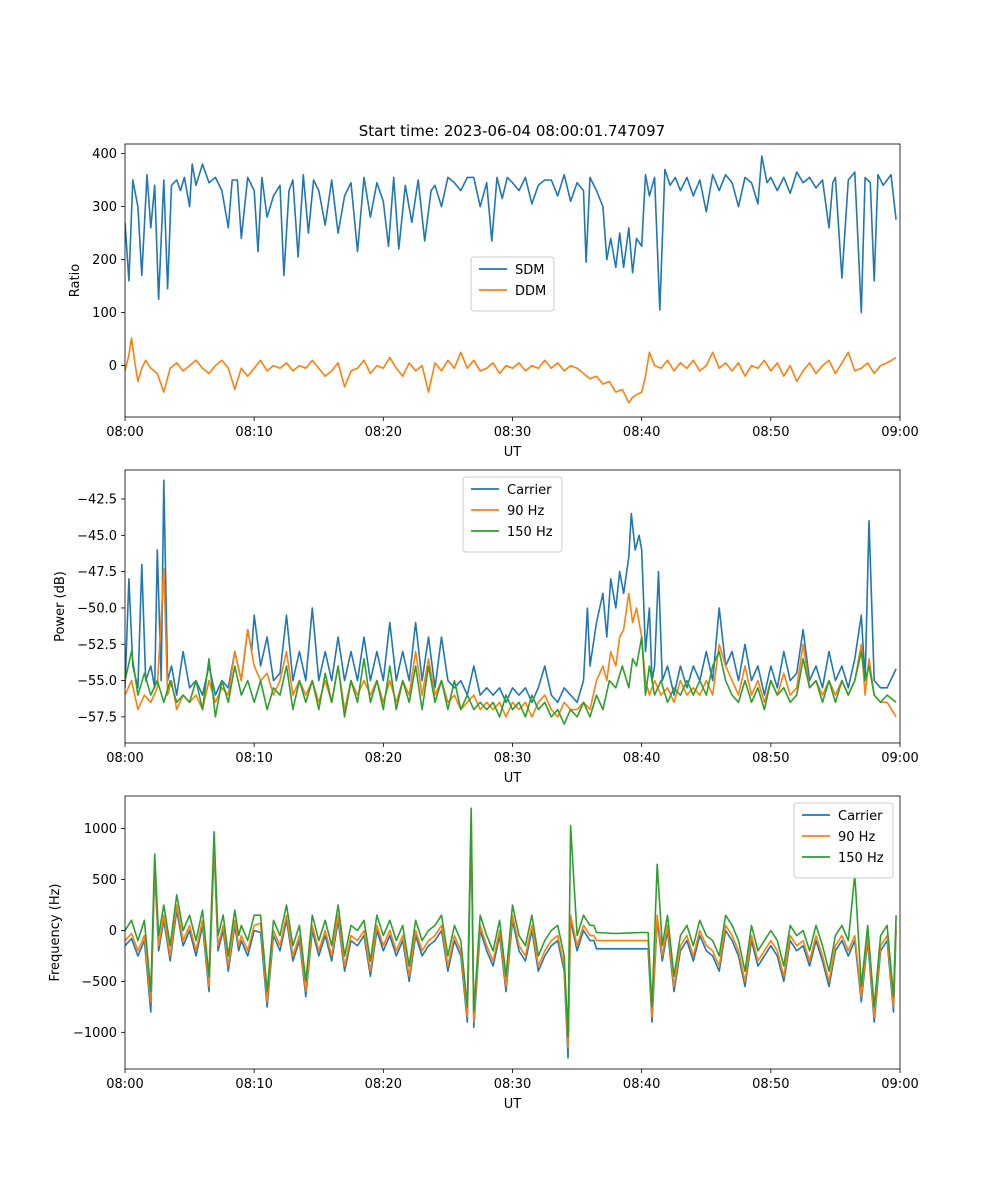 The height and width of the screenshot is (1200, 1000). What do you see at coordinates (99, 982) in the screenshot?
I see `y-tick-label: −500` at bounding box center [99, 982].